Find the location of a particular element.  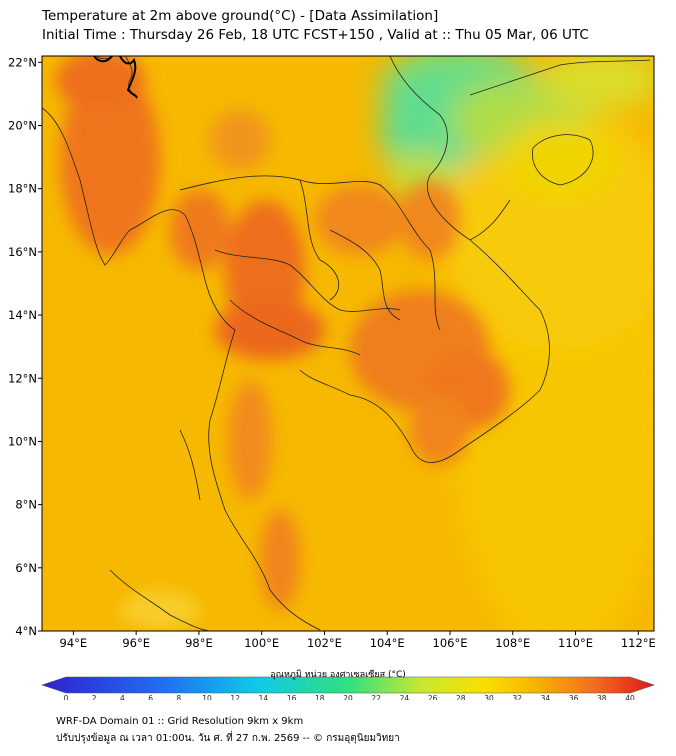

lat-label: 12°N is located at coordinates (22, 378).